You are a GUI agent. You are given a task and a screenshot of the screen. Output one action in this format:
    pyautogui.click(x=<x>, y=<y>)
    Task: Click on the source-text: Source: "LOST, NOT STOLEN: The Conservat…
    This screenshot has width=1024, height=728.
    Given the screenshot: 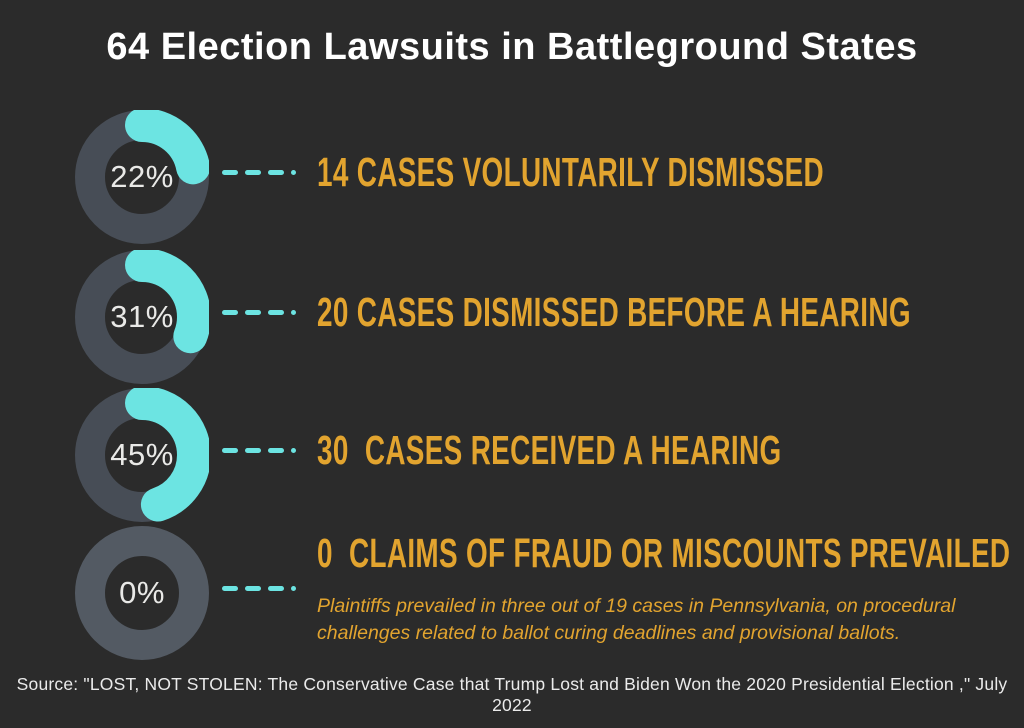 What is the action you would take?
    pyautogui.click(x=512, y=694)
    